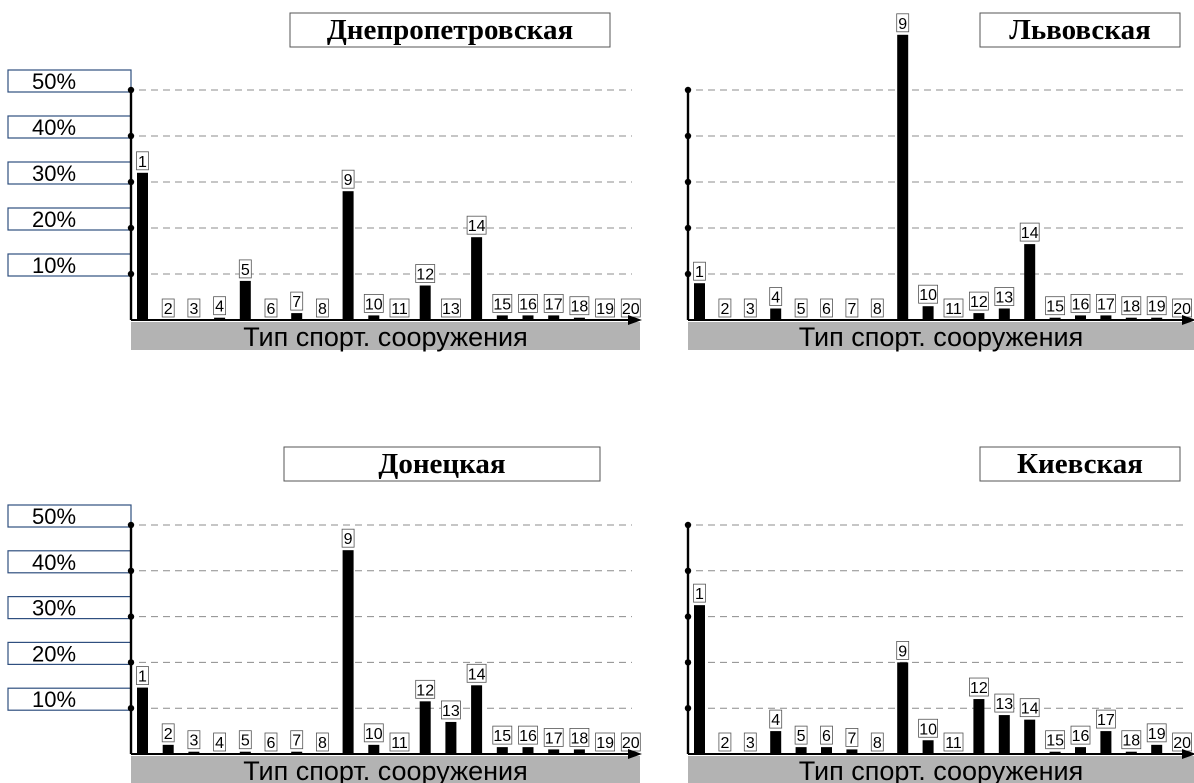 This screenshot has width=1194, height=783. I want to click on category-label-text: 6, so click(271, 743).